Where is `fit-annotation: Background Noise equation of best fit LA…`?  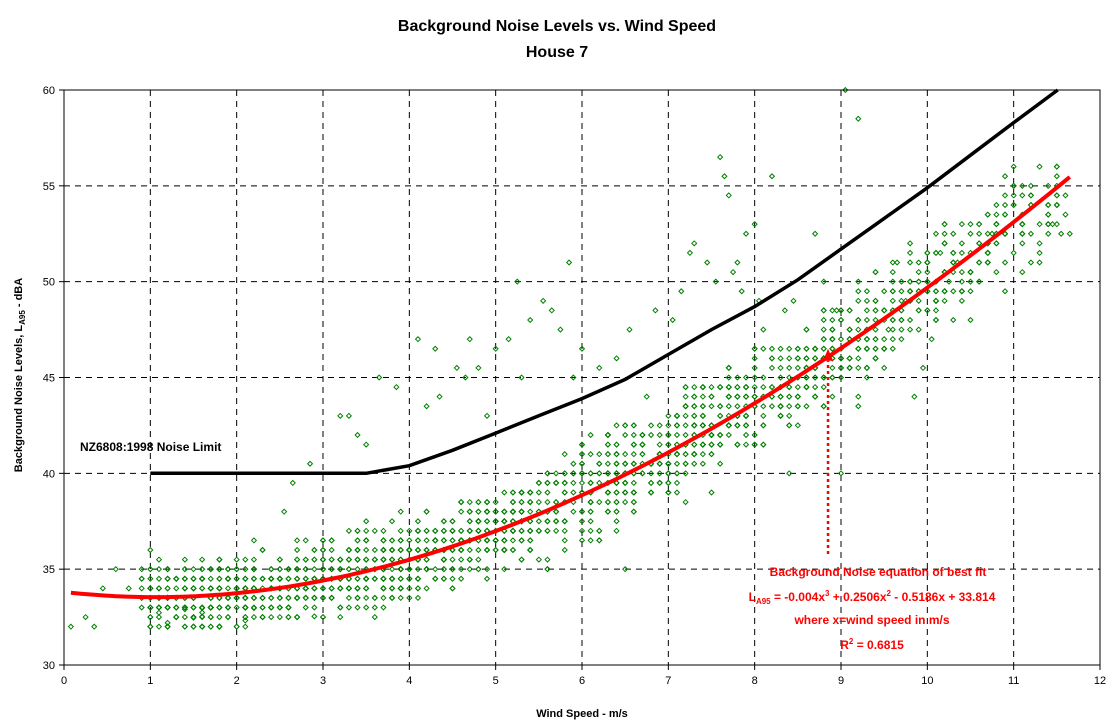 fit-annotation: Background Noise equation of best fit LA… is located at coordinates (872, 500).